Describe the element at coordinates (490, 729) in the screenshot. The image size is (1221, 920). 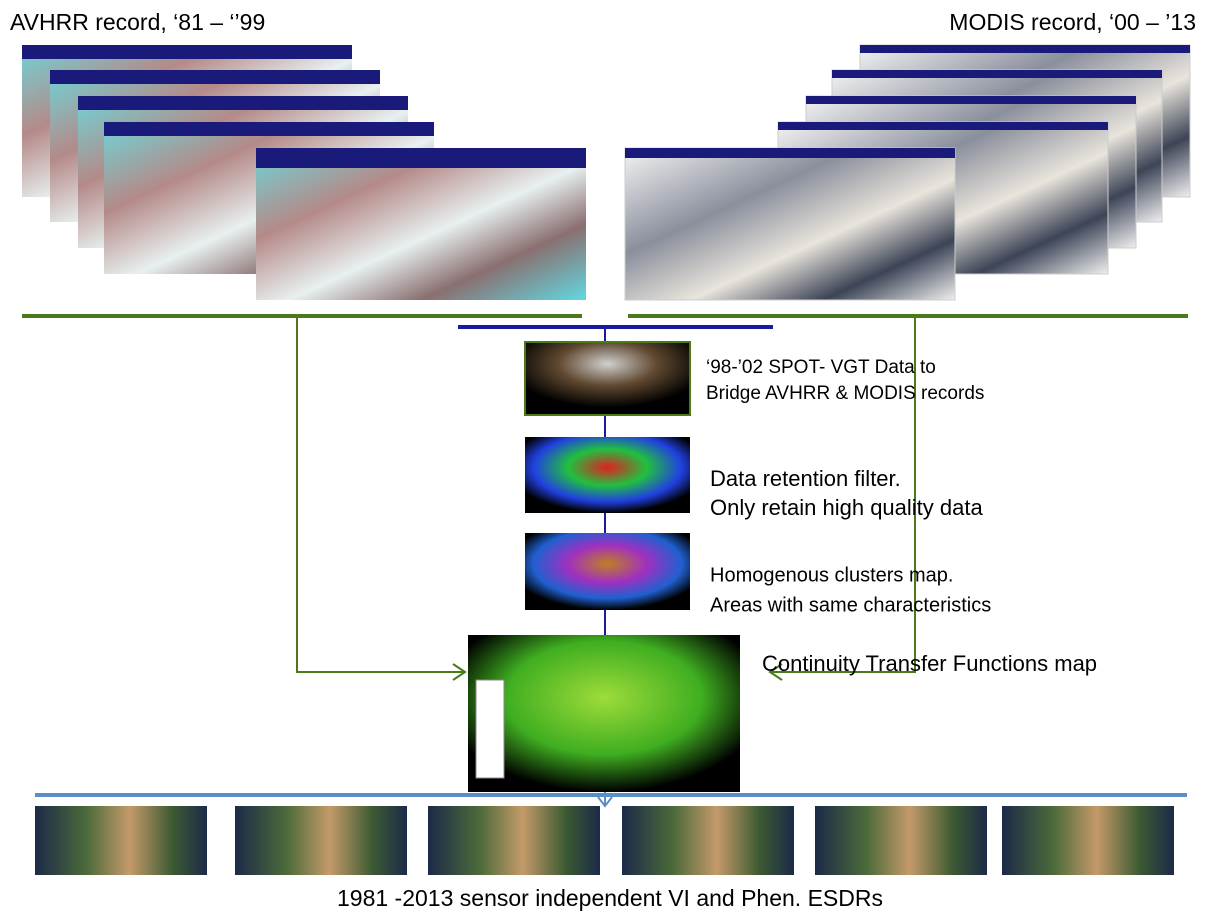
I see `map-legend` at that location.